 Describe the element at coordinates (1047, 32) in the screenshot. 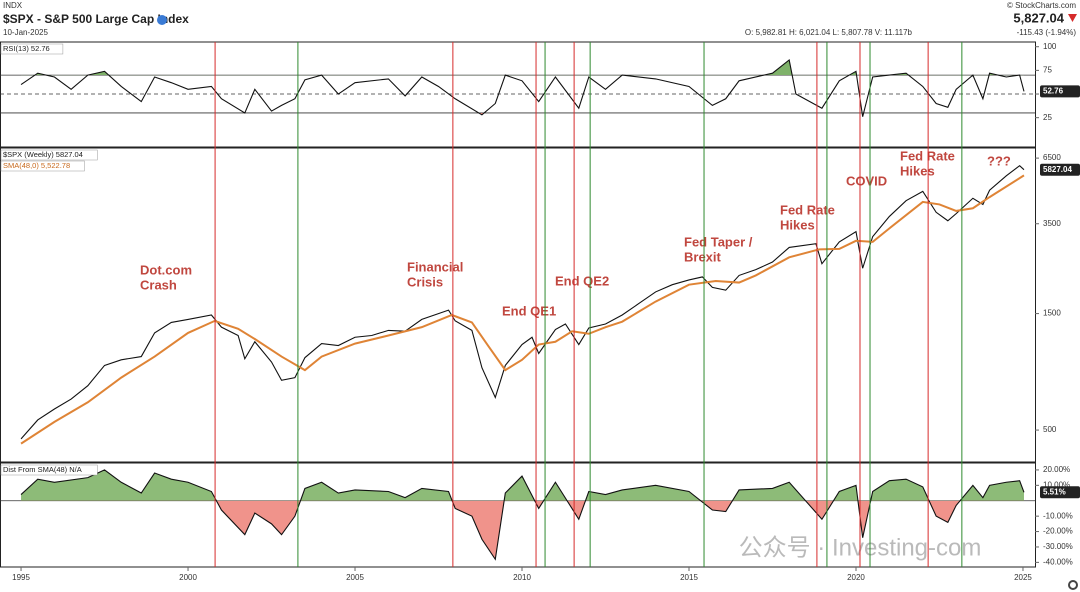

I see `change: -115.43 (-1.94%)` at that location.